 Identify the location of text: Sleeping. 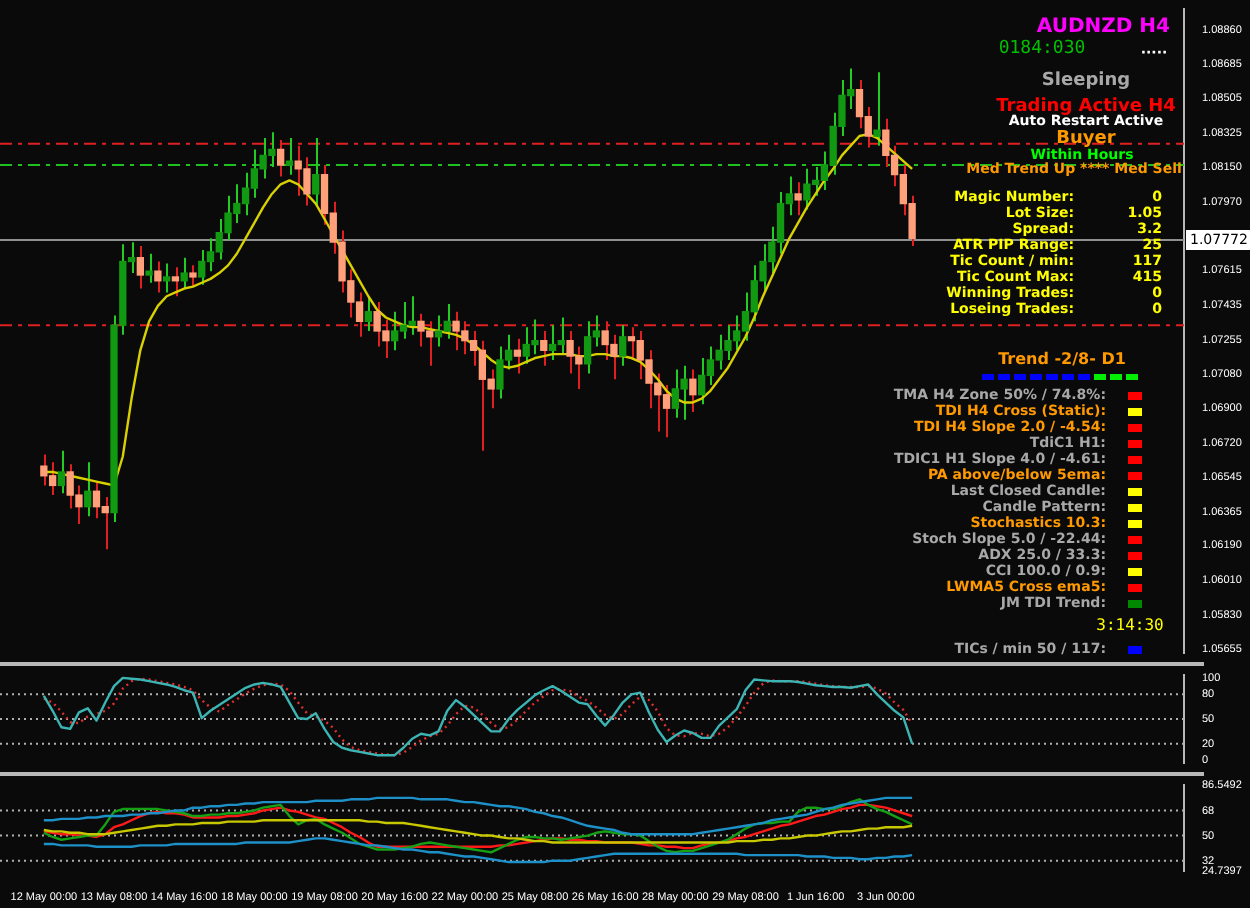
(1086, 82).